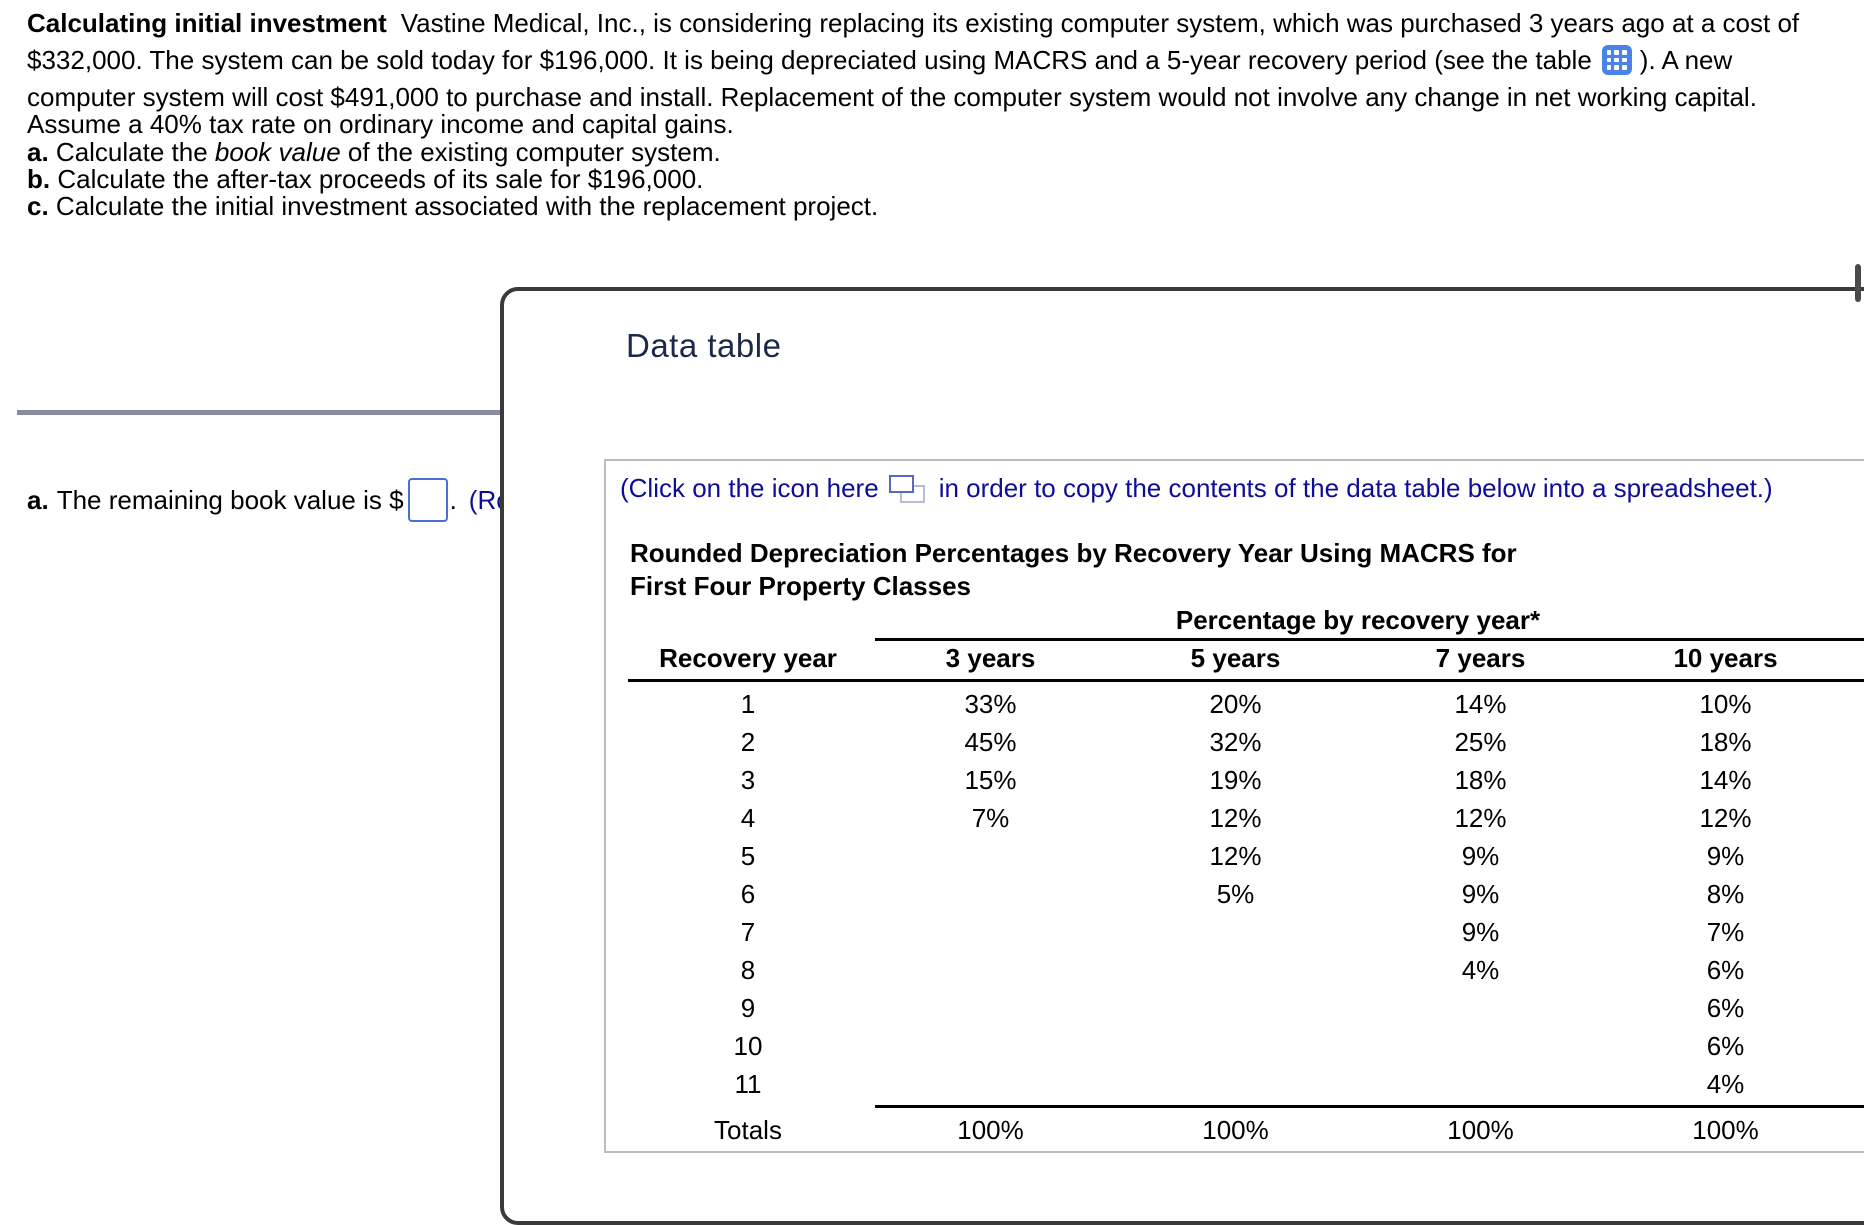 Image resolution: width=1864 pixels, height=1225 pixels. What do you see at coordinates (704, 345) in the screenshot?
I see `modal-title: Data table` at bounding box center [704, 345].